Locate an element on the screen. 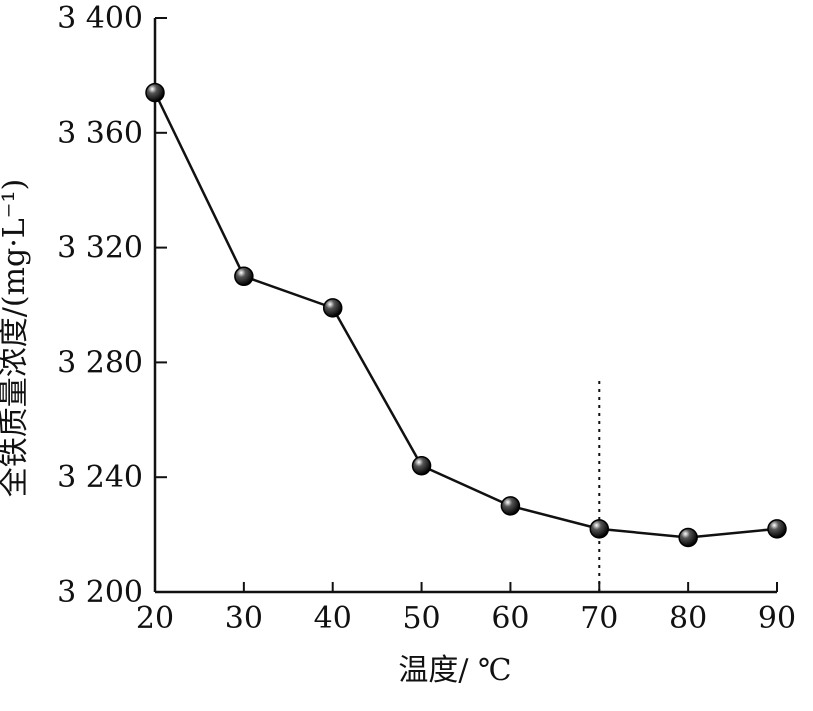 Image resolution: width=813 pixels, height=711 pixels. y-tick-label: 3 240 is located at coordinates (100, 477).